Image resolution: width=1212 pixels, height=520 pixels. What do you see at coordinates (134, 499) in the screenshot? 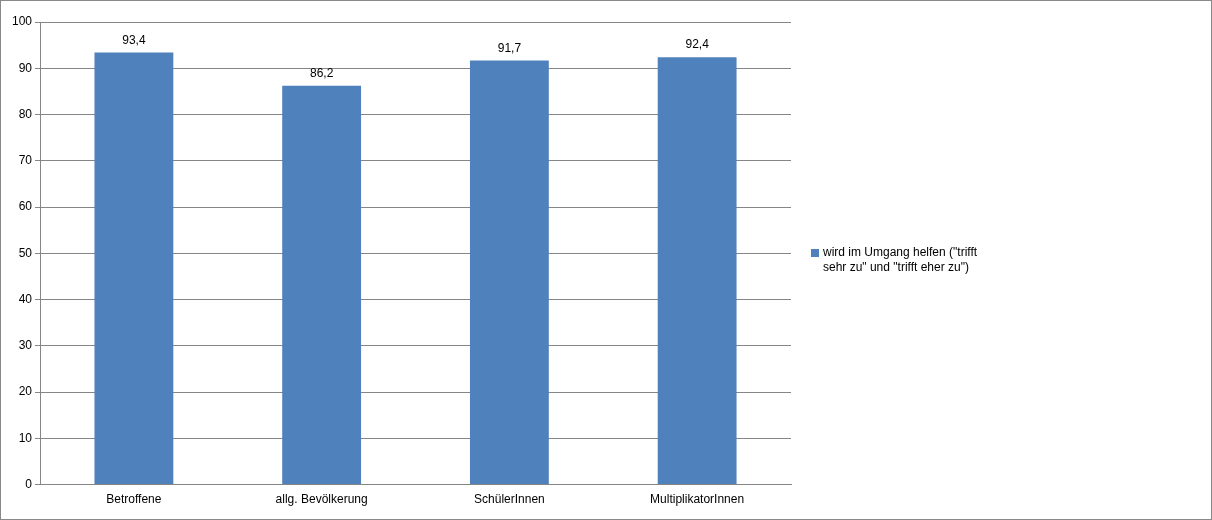
I see `x-tick-label: Betroffene` at bounding box center [134, 499].